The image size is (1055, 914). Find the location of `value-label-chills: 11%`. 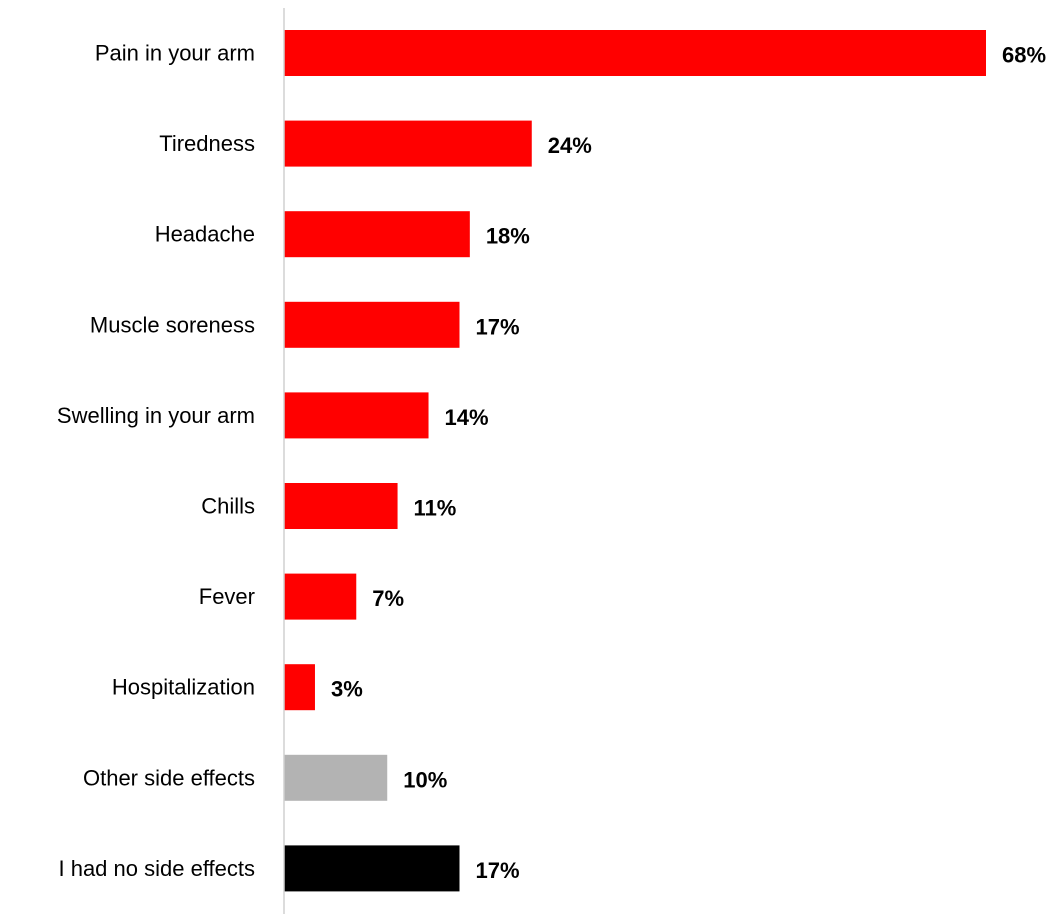

value-label-chills: 11% is located at coordinates (435, 508).